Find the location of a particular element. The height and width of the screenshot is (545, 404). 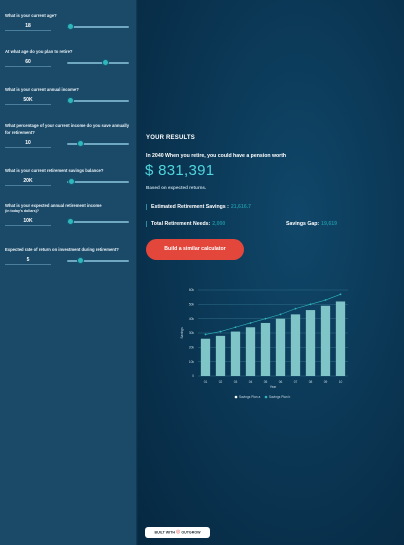

savings-percent-input: 10 is located at coordinates (28, 143).